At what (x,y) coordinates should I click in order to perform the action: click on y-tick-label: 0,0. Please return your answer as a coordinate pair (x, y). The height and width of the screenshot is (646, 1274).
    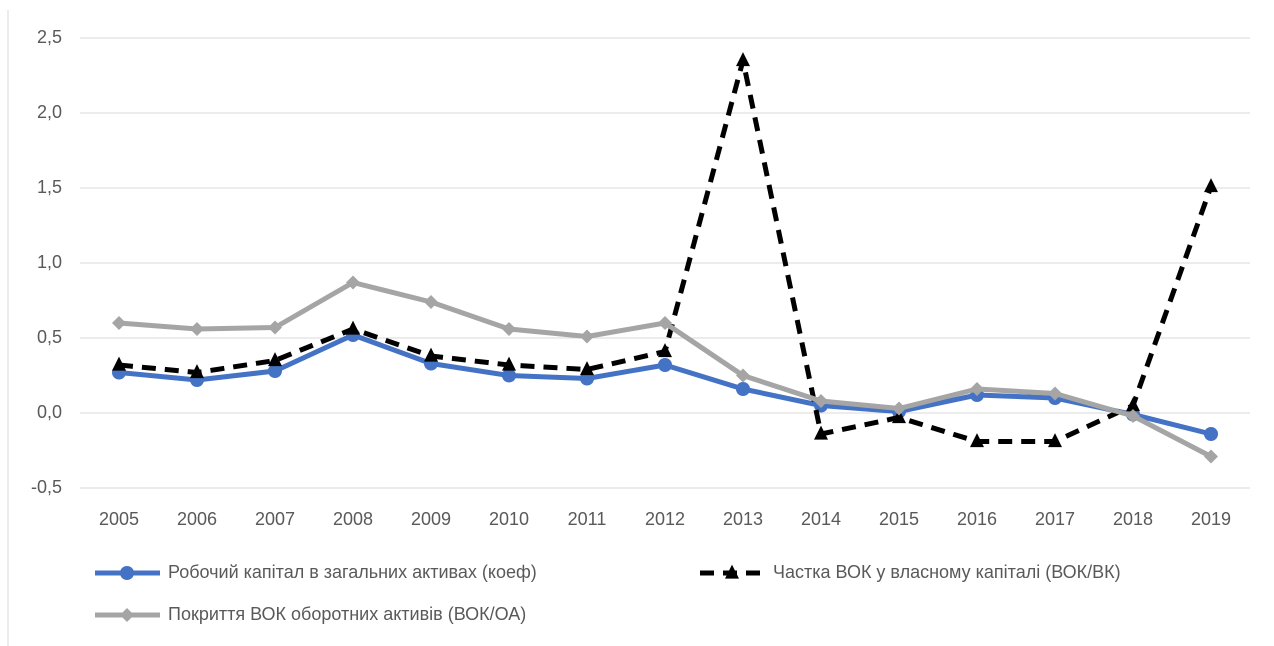
    Looking at the image, I should click on (49, 412).